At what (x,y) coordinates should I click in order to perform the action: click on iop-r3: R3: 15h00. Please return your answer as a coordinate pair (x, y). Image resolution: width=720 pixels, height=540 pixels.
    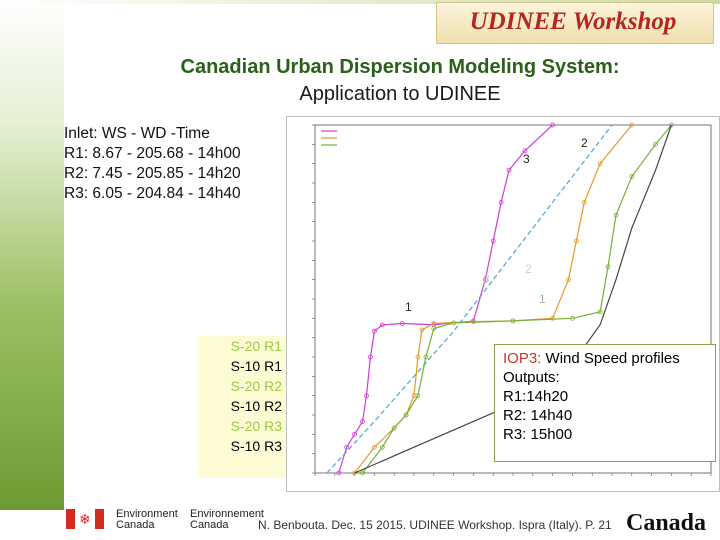
    Looking at the image, I should click on (538, 434).